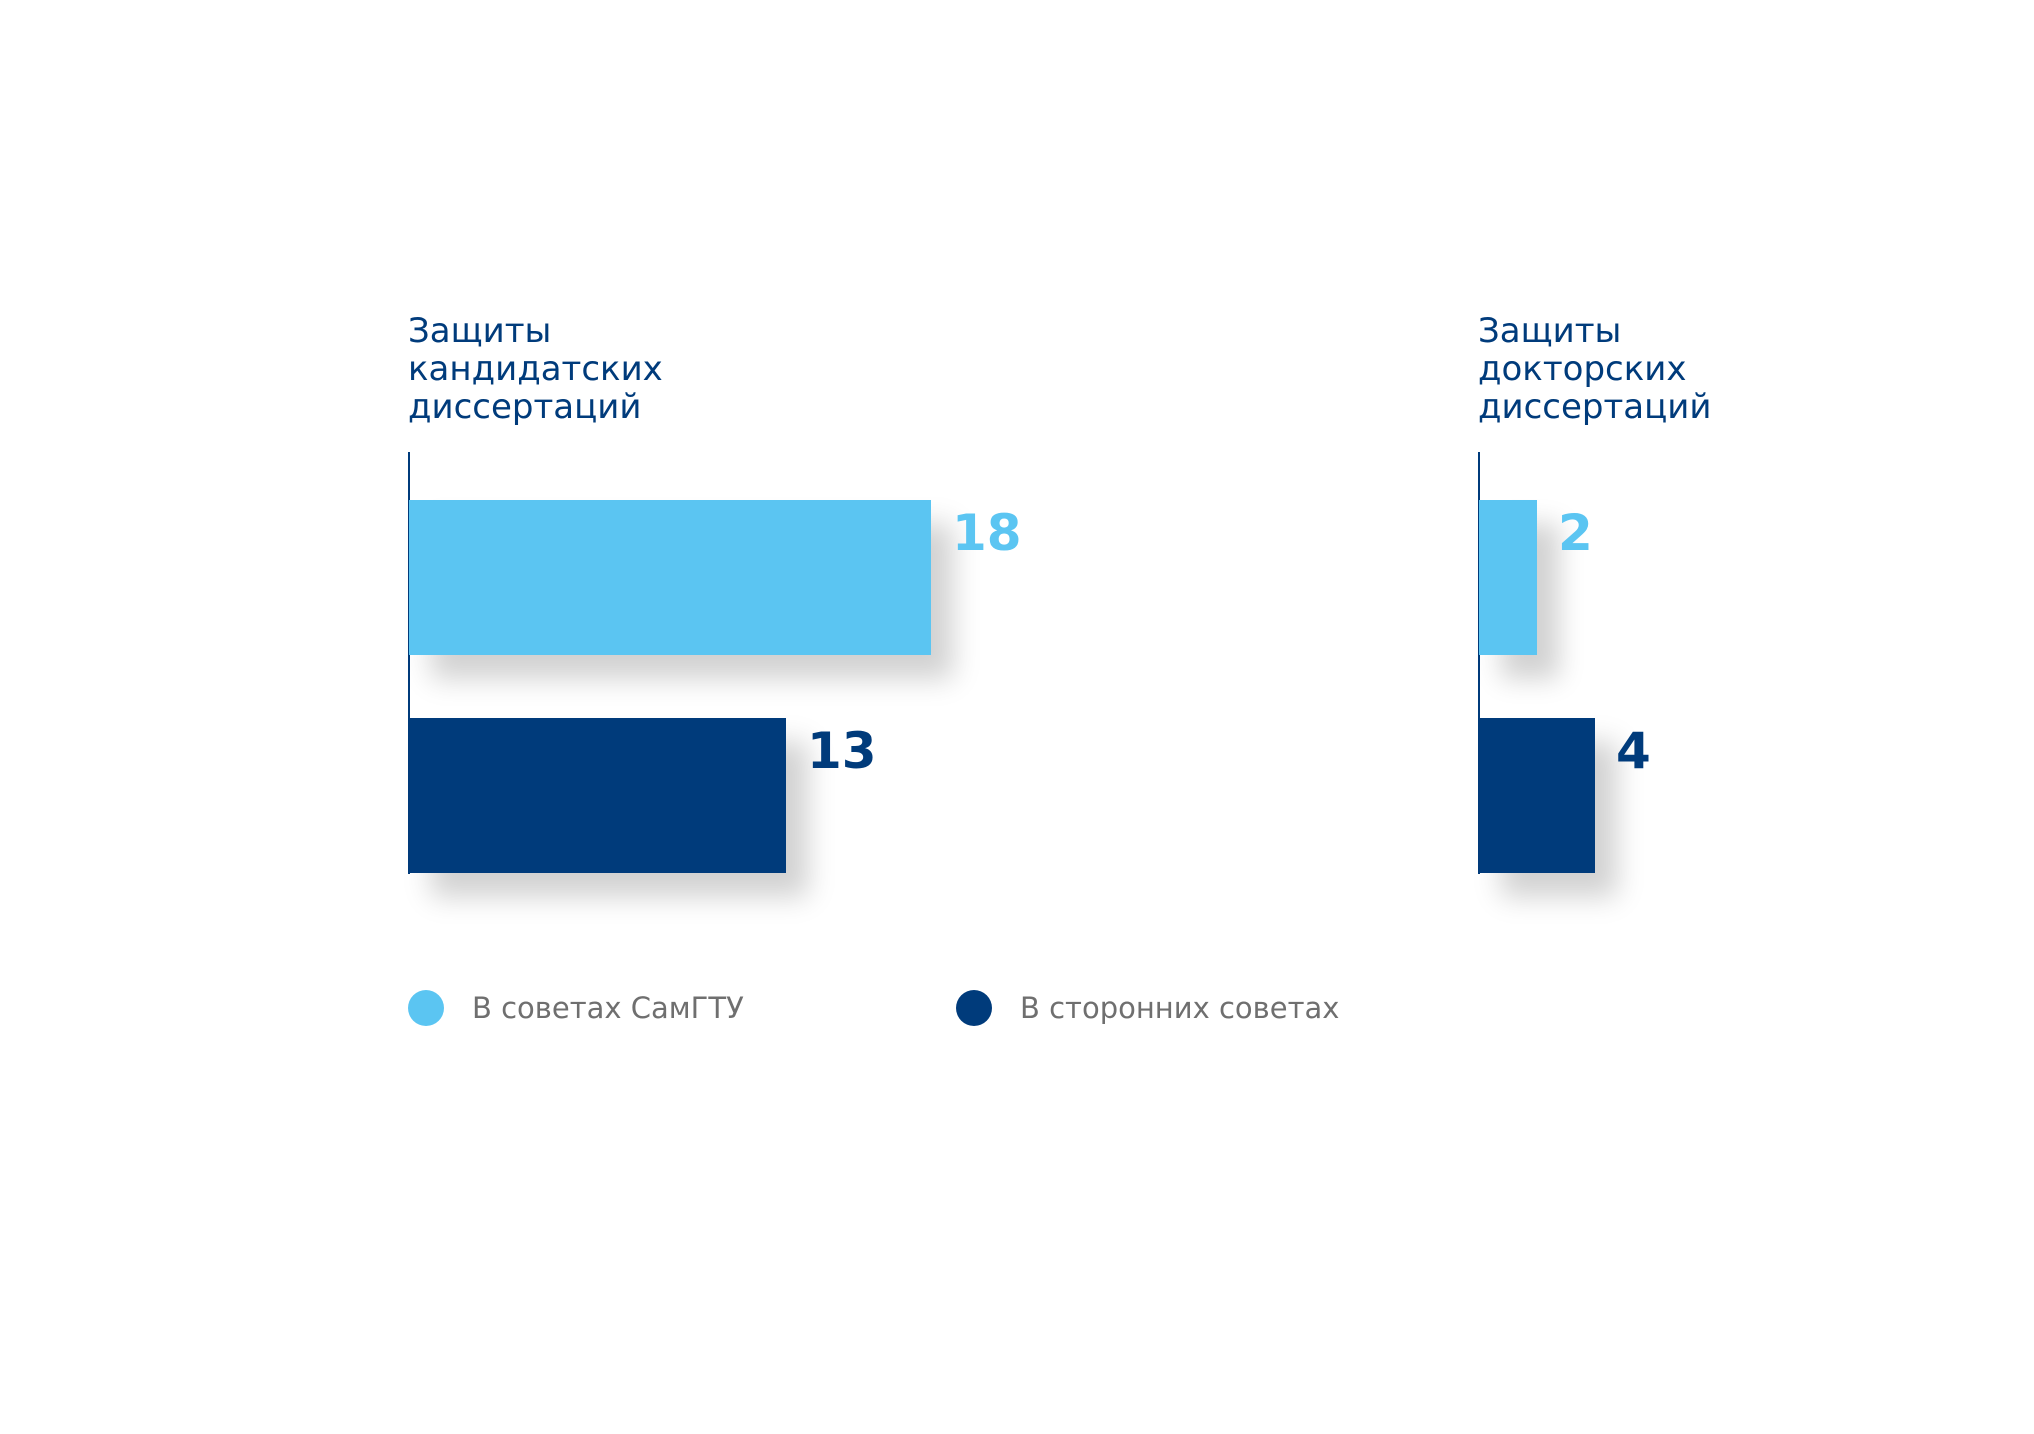 This screenshot has height=1434, width=2034. What do you see at coordinates (608, 1008) in the screenshot?
I see `legend-label: В советах СамГТУ` at bounding box center [608, 1008].